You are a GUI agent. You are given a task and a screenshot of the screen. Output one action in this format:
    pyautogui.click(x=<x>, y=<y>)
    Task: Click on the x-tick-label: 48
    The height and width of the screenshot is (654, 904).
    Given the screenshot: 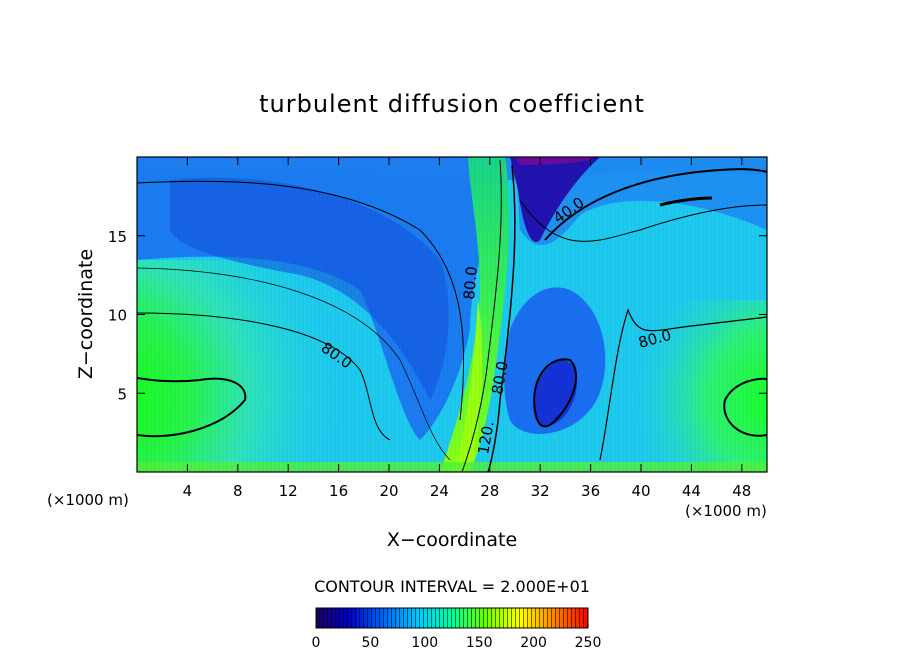 What is the action you would take?
    pyautogui.click(x=741, y=491)
    